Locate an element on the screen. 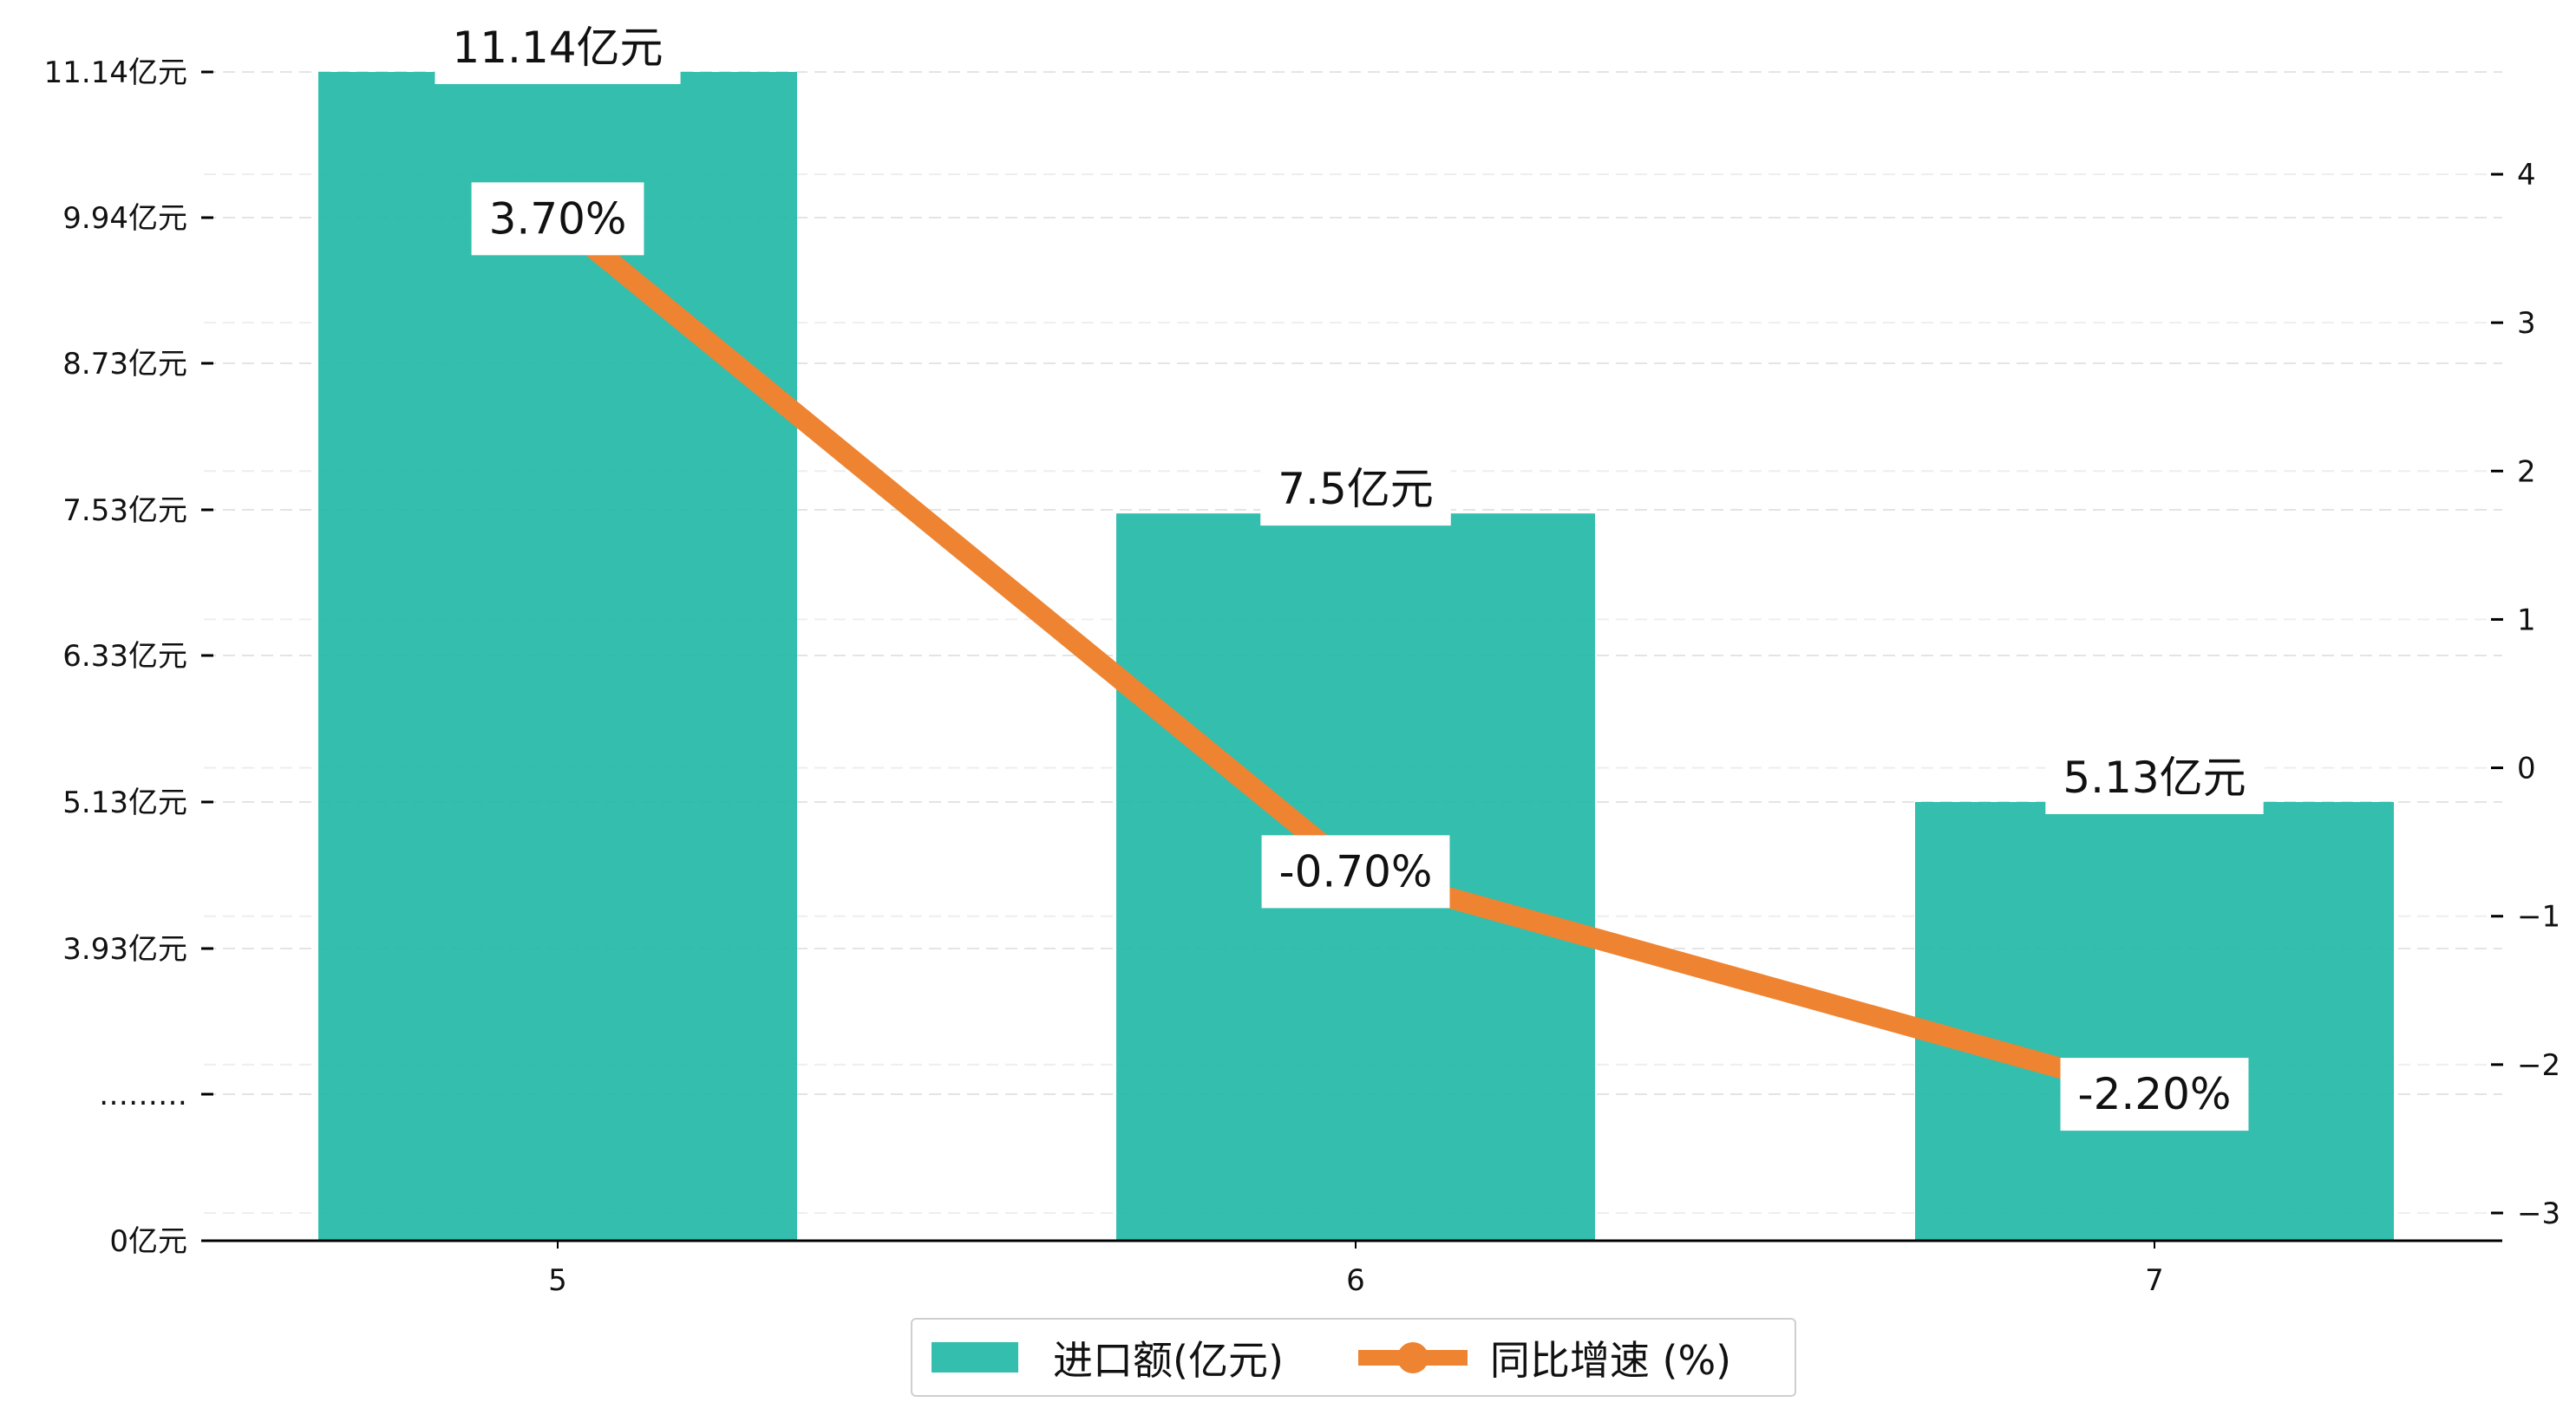 This screenshot has height=1415, width=2576. y-left-tick-label: 9.94亿元 is located at coordinates (124, 218).